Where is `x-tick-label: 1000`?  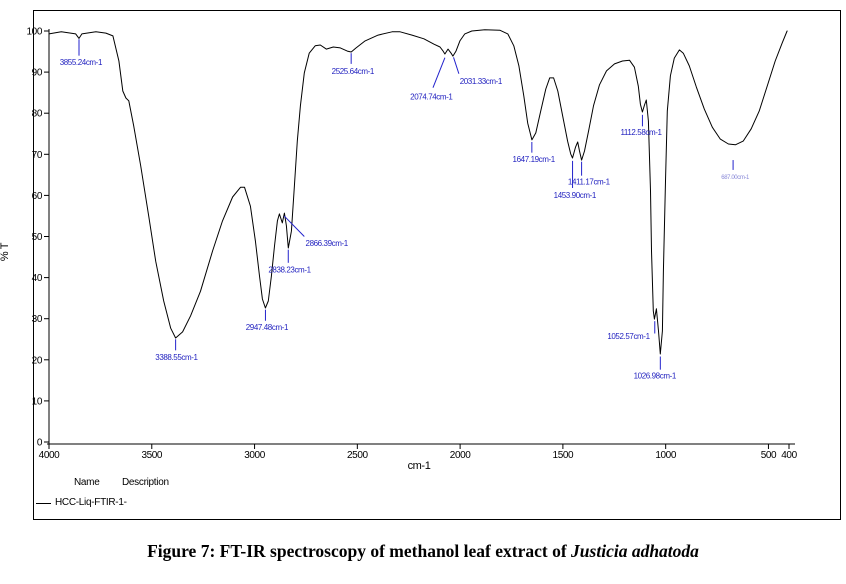 x-tick-label: 1000 is located at coordinates (665, 455).